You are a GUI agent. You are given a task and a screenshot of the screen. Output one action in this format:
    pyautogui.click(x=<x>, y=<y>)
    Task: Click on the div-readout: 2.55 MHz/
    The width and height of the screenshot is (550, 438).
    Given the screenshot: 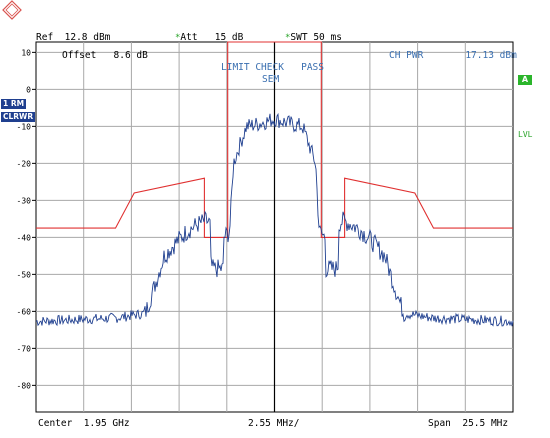 What is the action you would take?
    pyautogui.click(x=274, y=423)
    